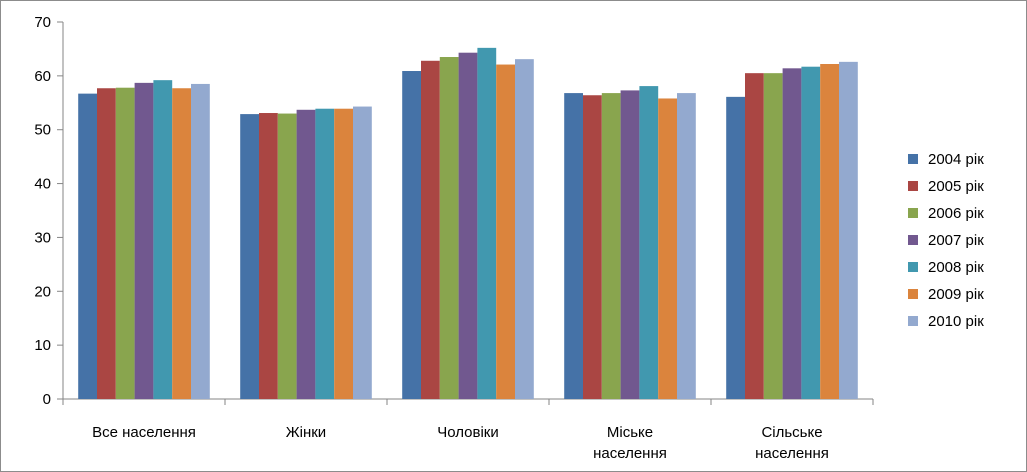  I want to click on legend-label: 2004 рік, so click(956, 159).